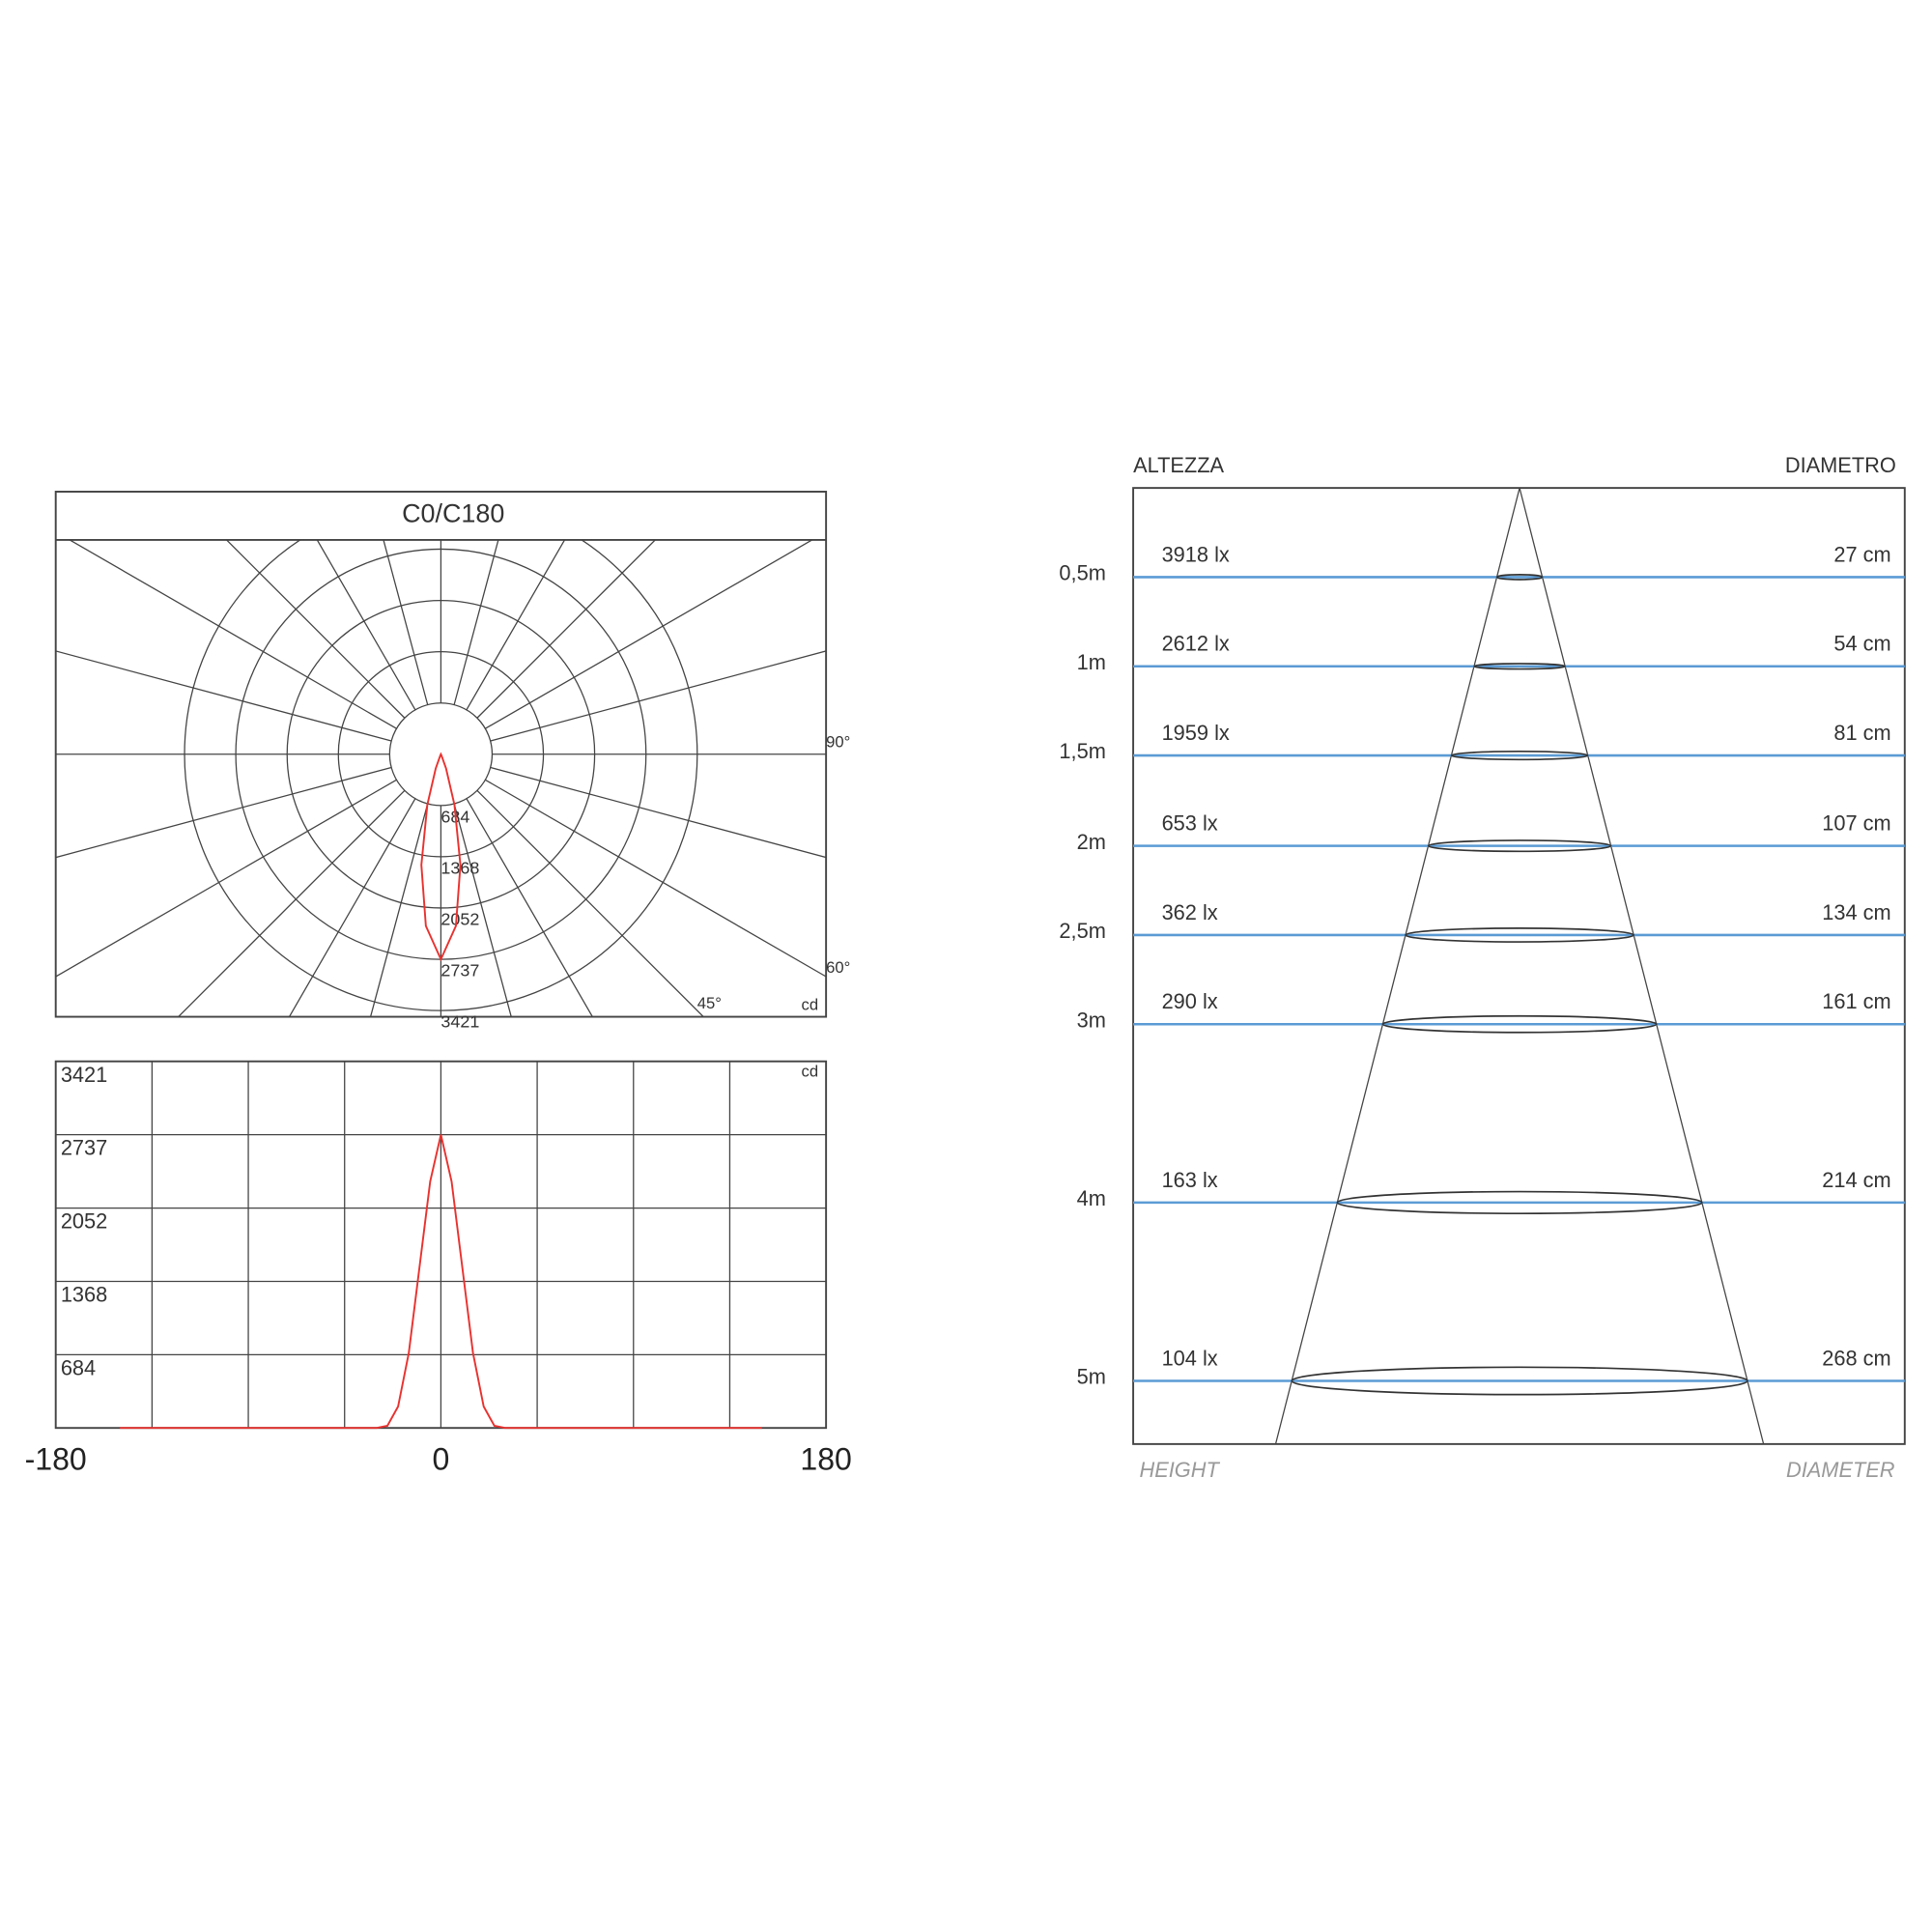 This screenshot has width=1932, height=1932. I want to click on polar-angle-label: 60°, so click(838, 967).